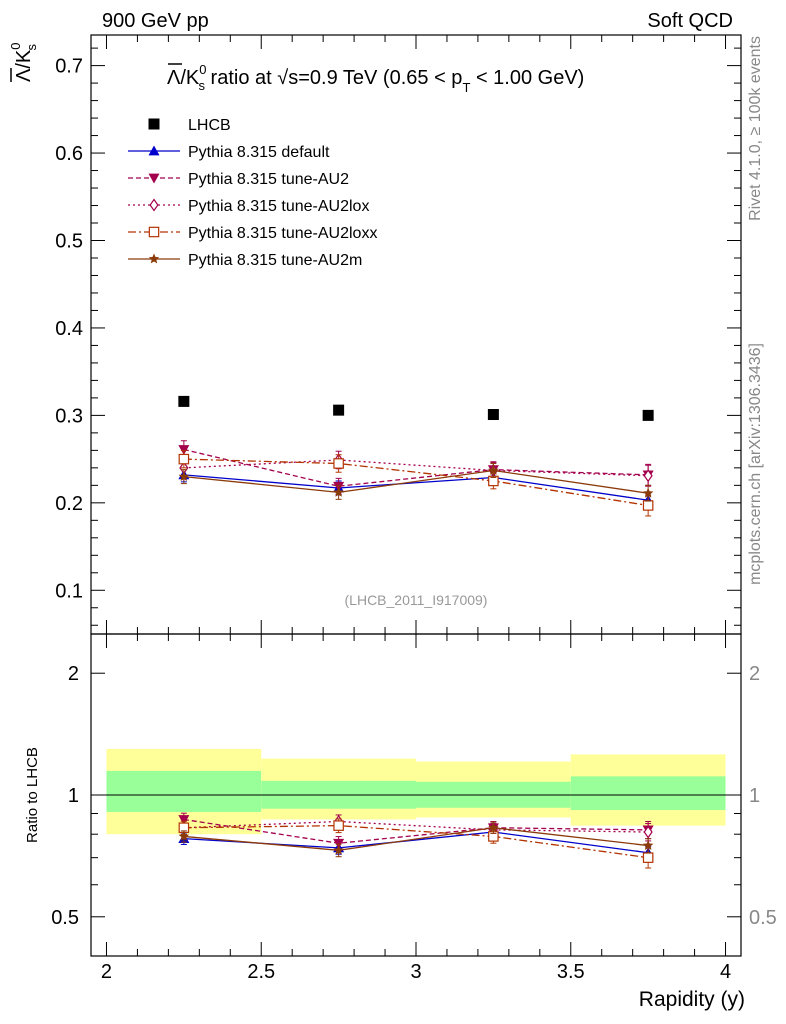  I want to click on title-k0-superscript: 0, so click(202, 69).